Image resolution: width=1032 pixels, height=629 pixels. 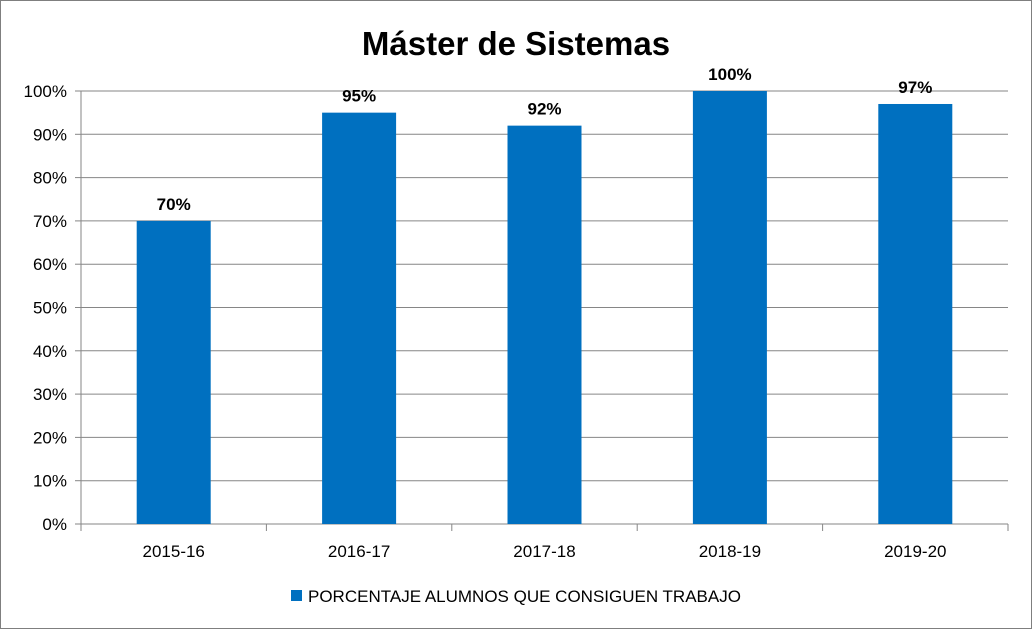 I want to click on y-tick-label: 60%, so click(x=50, y=264).